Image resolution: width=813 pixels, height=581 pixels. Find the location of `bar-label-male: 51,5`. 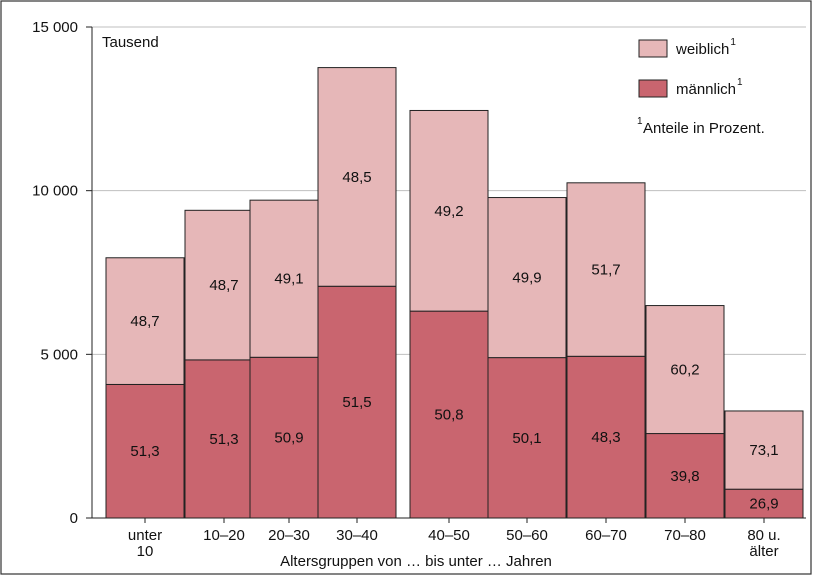

bar-label-male: 51,5 is located at coordinates (356, 402).